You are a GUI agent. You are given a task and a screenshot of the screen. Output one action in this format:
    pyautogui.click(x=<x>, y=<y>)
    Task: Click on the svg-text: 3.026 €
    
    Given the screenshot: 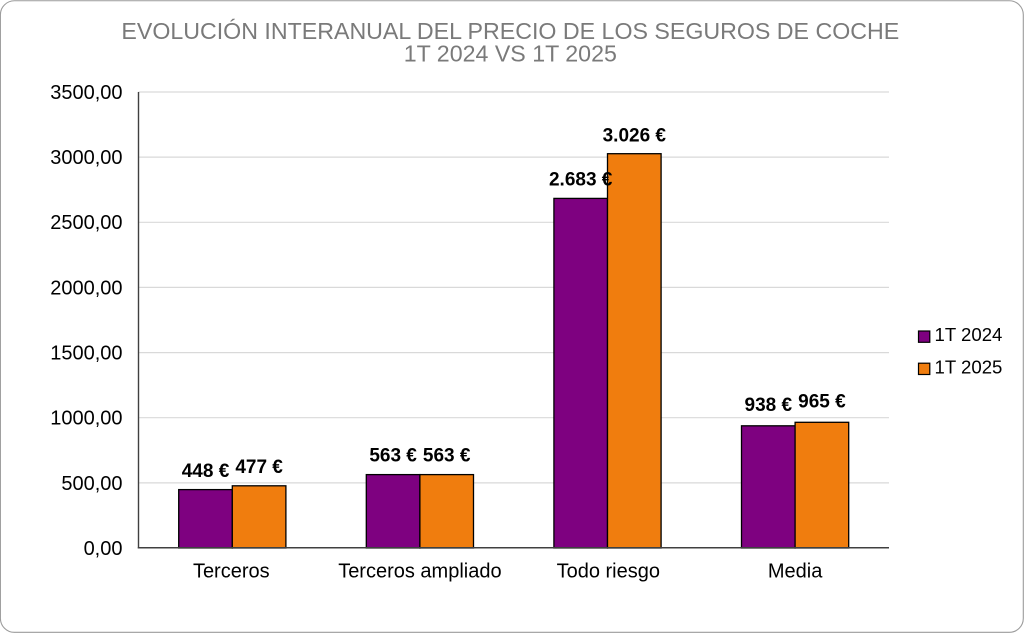 What is the action you would take?
    pyautogui.click(x=635, y=136)
    